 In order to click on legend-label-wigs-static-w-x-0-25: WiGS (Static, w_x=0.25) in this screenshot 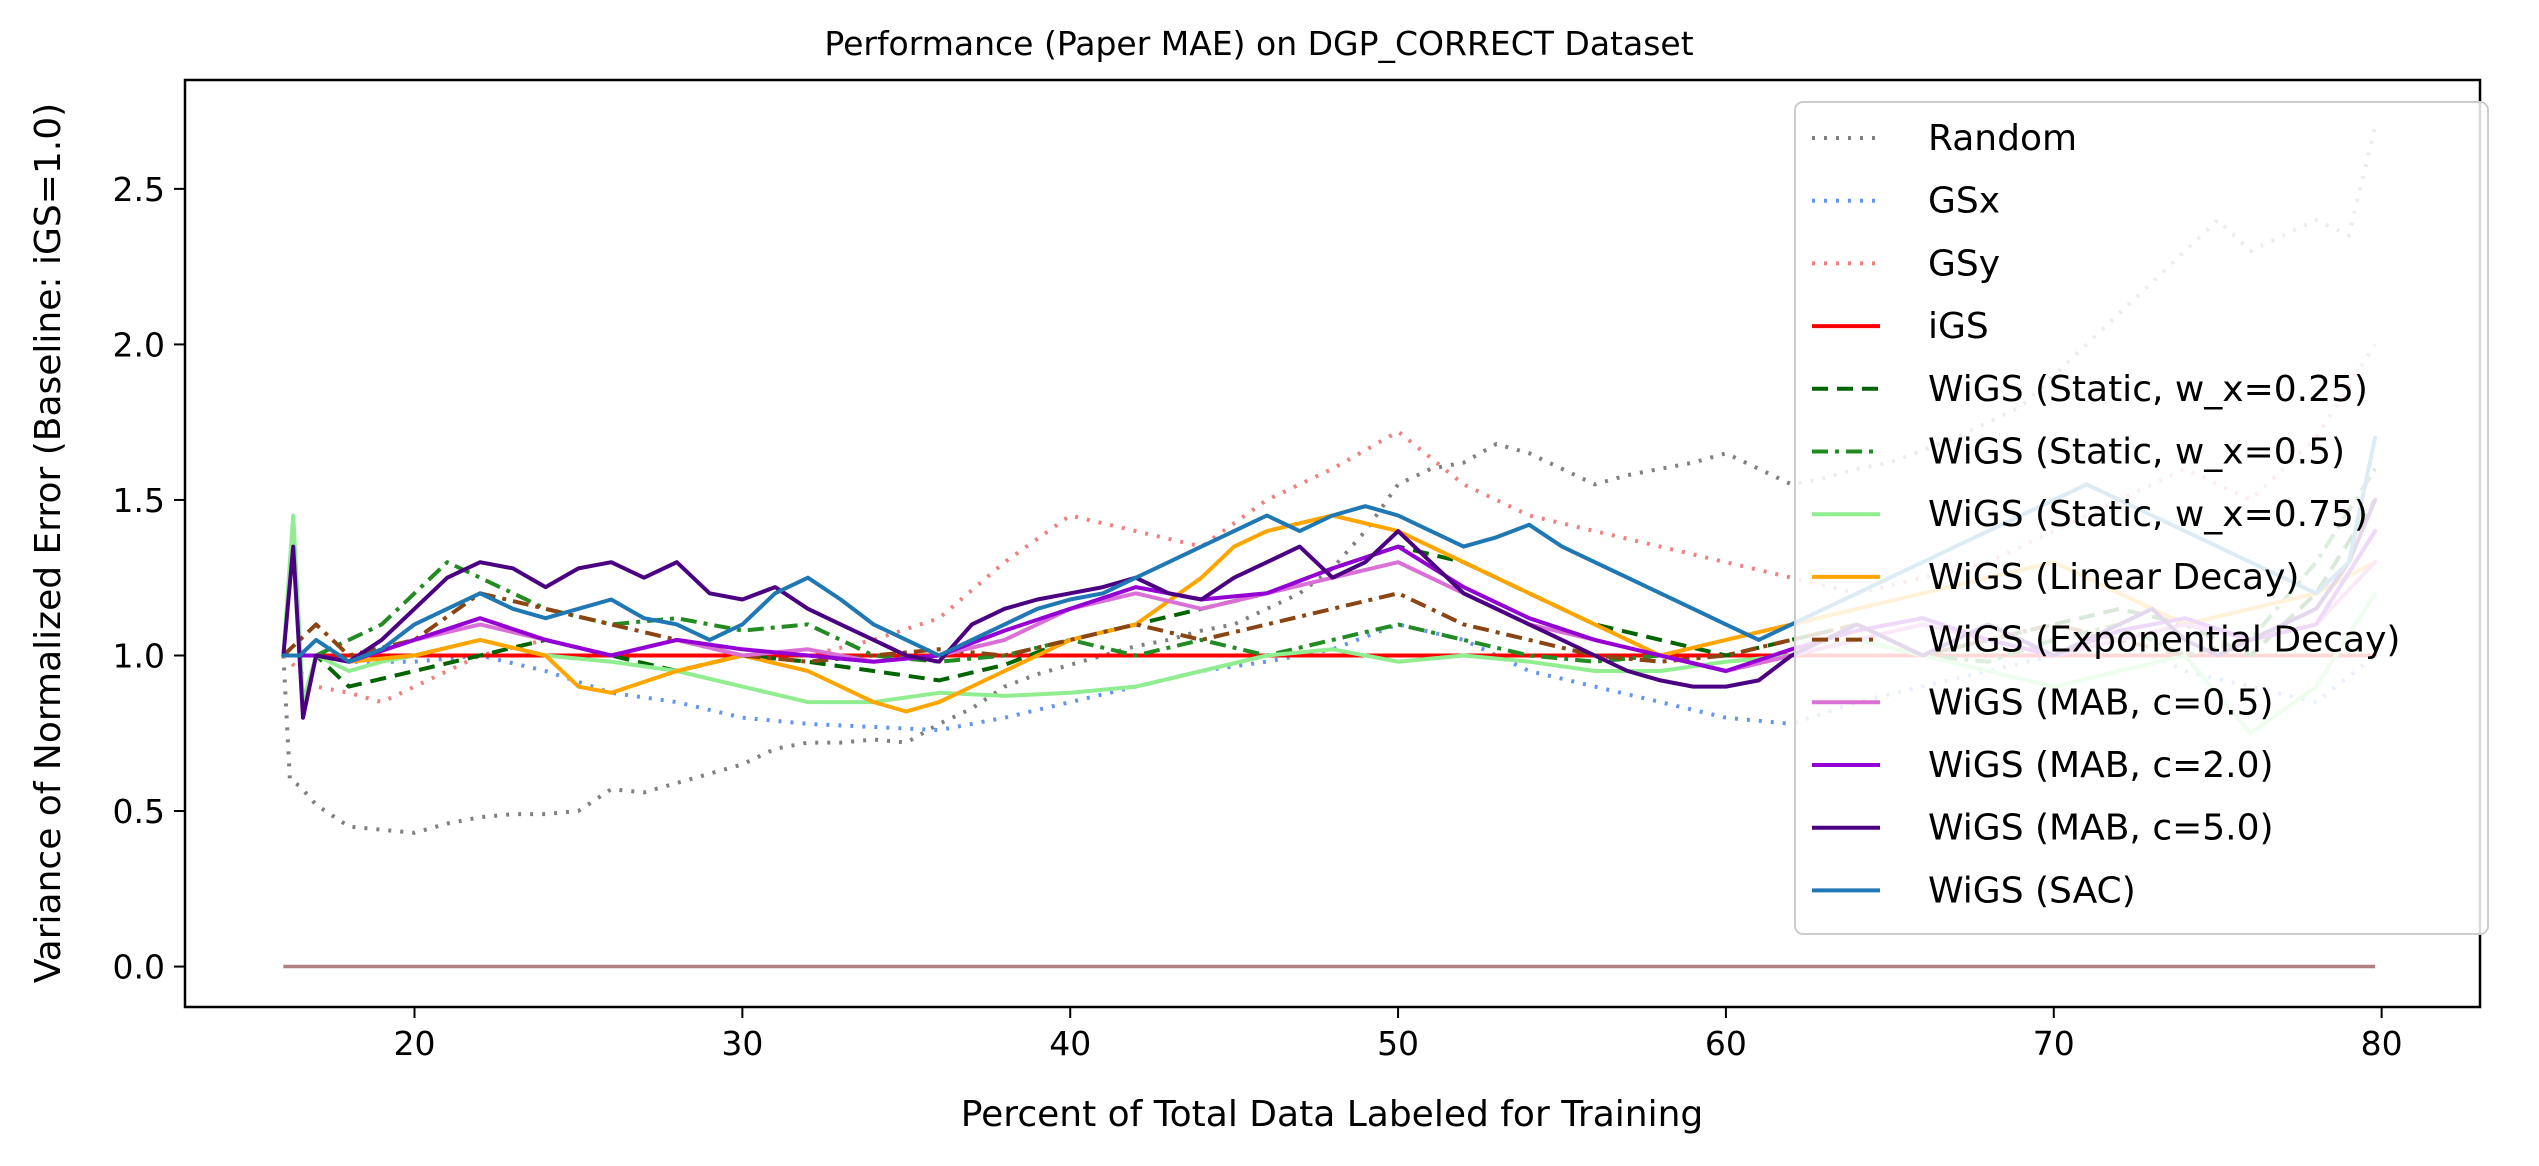, I will do `click(2148, 389)`.